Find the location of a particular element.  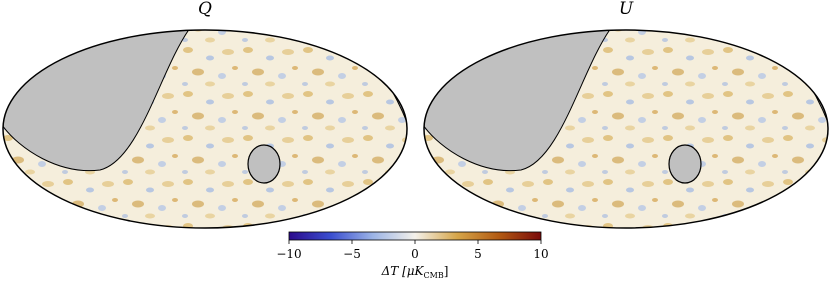

colorbar-tick-label: 10 is located at coordinates (540, 254).